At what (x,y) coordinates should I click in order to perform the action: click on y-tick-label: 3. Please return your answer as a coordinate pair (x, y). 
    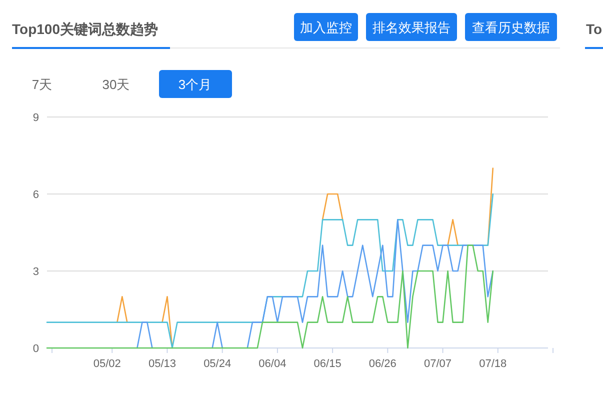
    Looking at the image, I should click on (35, 272).